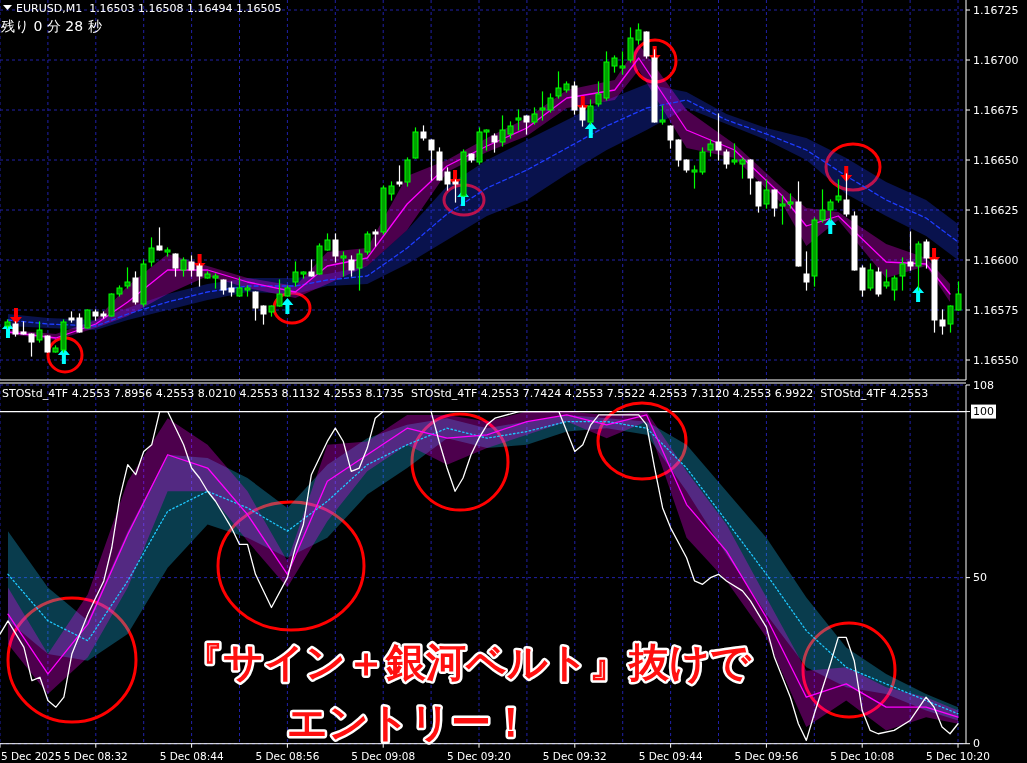 This screenshot has height=763, width=1027. What do you see at coordinates (670, 756) in the screenshot?
I see `x-tick-label: 5 Dec 09:44` at bounding box center [670, 756].